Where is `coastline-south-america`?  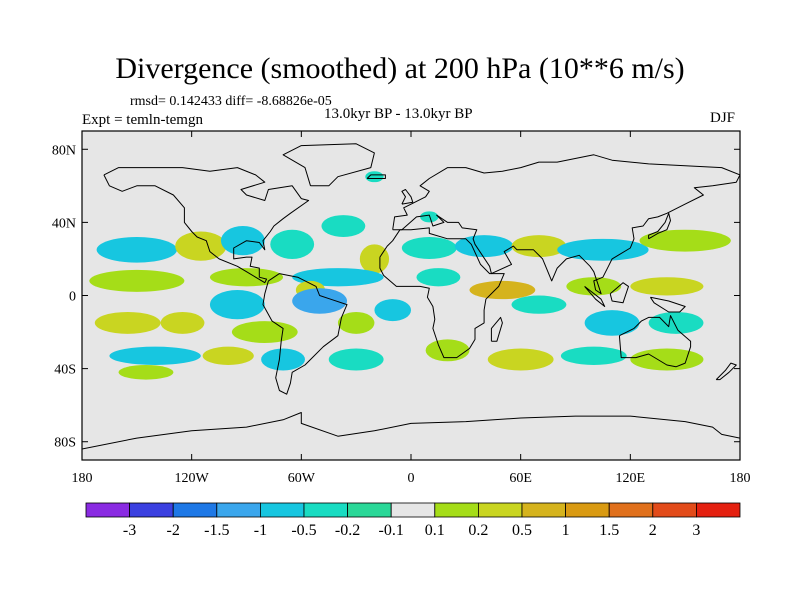
coastline-south-america is located at coordinates (305, 334).